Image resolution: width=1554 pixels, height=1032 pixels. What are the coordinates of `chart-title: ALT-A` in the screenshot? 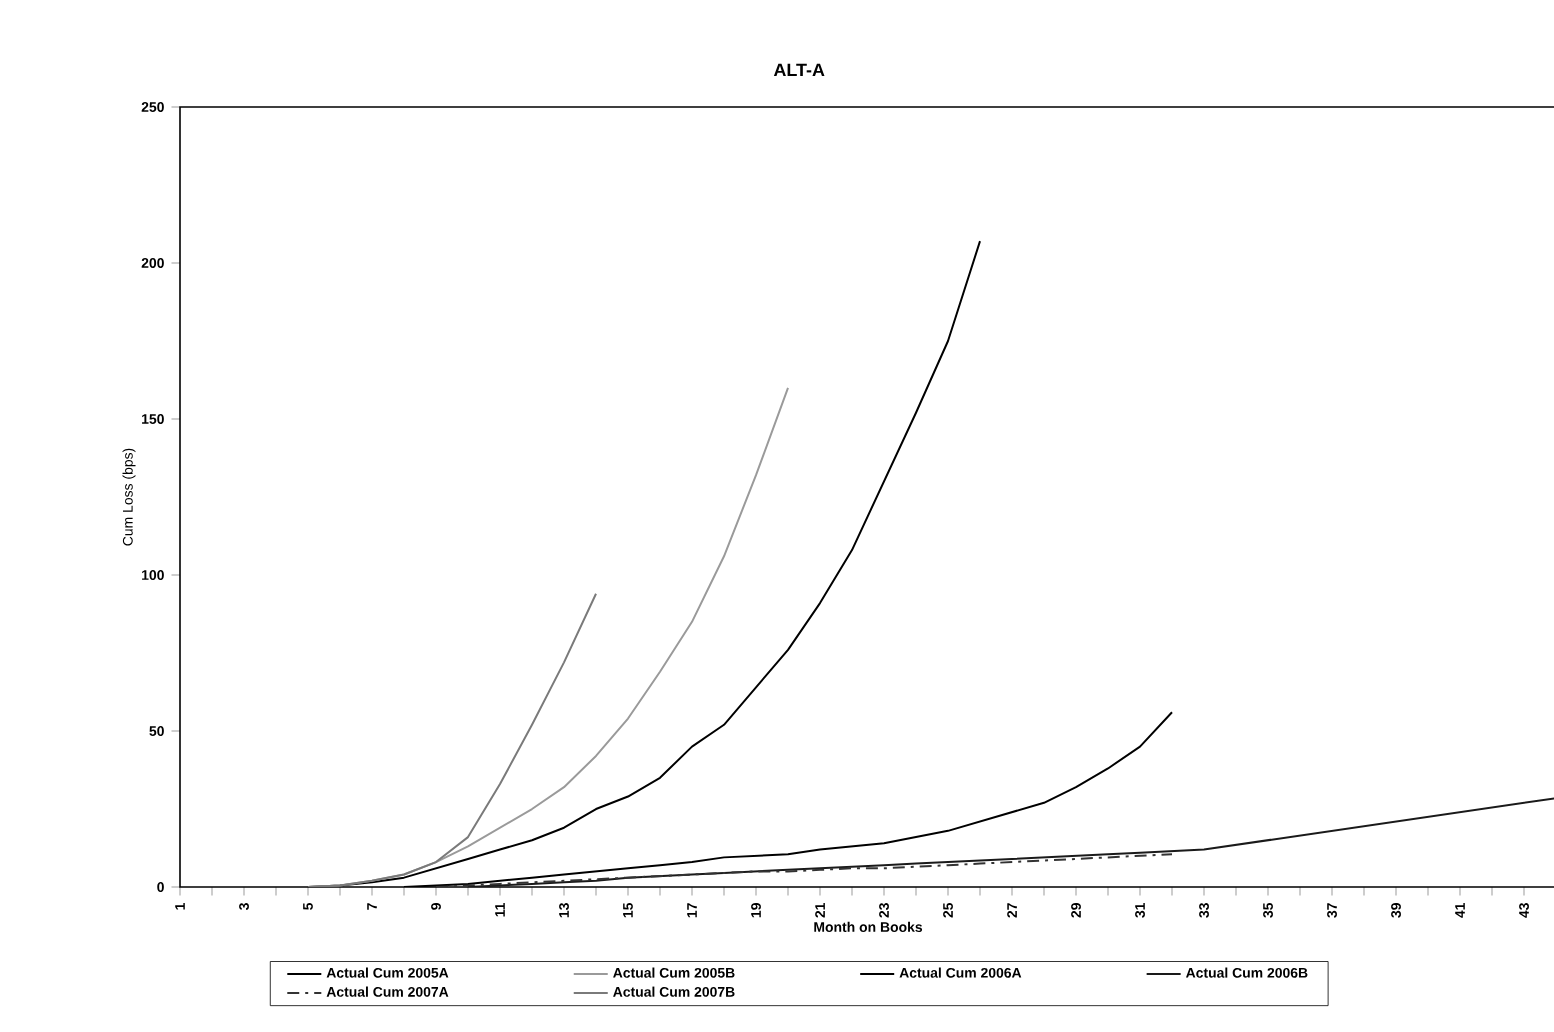 It's located at (799, 70).